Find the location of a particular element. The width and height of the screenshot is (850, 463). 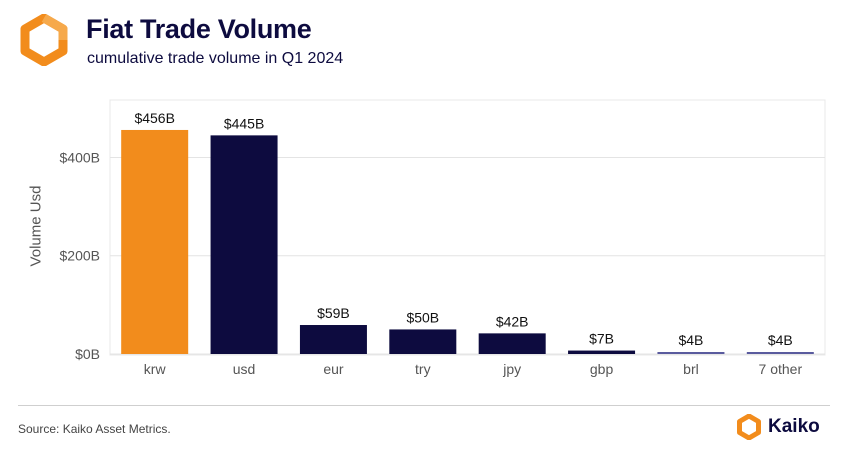

bar-value-label: $59B is located at coordinates (333, 313).